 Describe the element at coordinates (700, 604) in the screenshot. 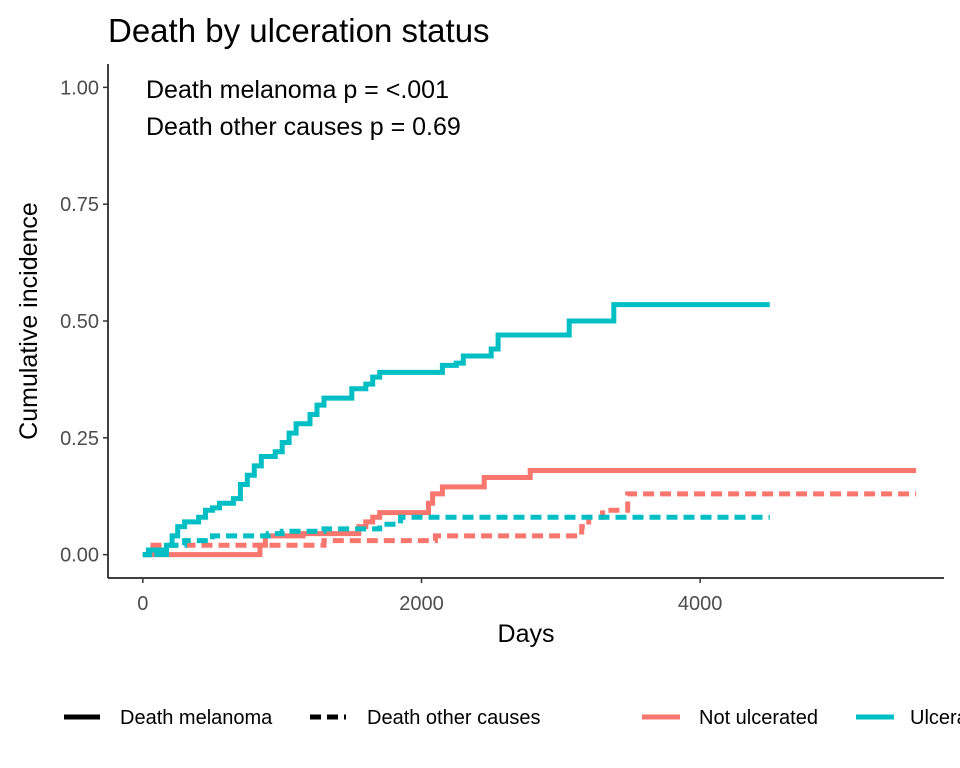

I see `x-tick-label: 4000` at that location.